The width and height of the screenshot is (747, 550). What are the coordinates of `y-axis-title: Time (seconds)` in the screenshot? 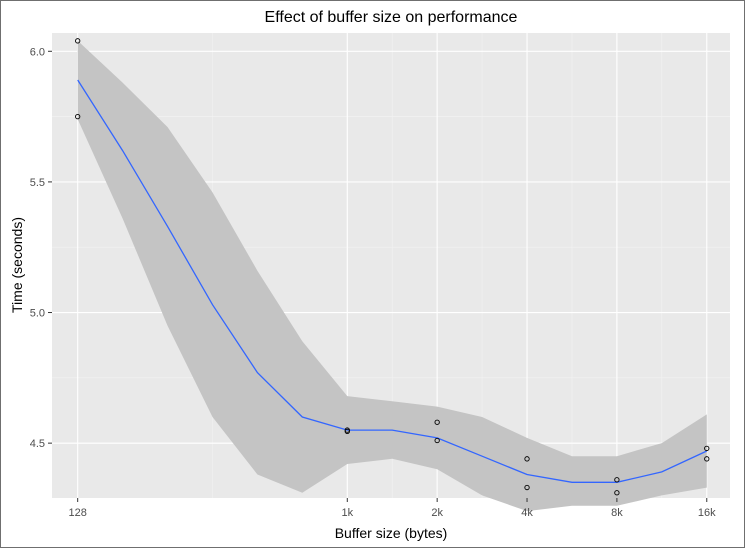 It's located at (17, 265).